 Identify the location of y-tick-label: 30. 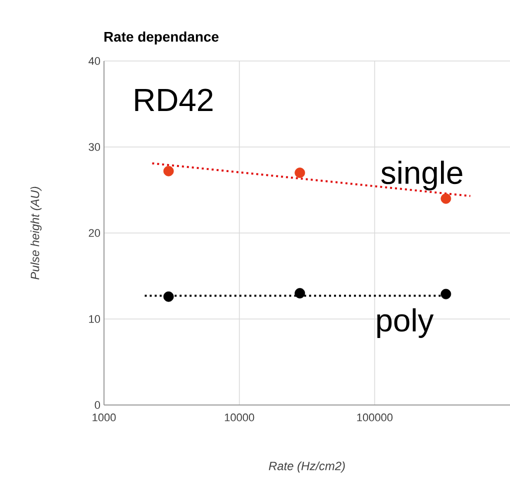
(94, 147).